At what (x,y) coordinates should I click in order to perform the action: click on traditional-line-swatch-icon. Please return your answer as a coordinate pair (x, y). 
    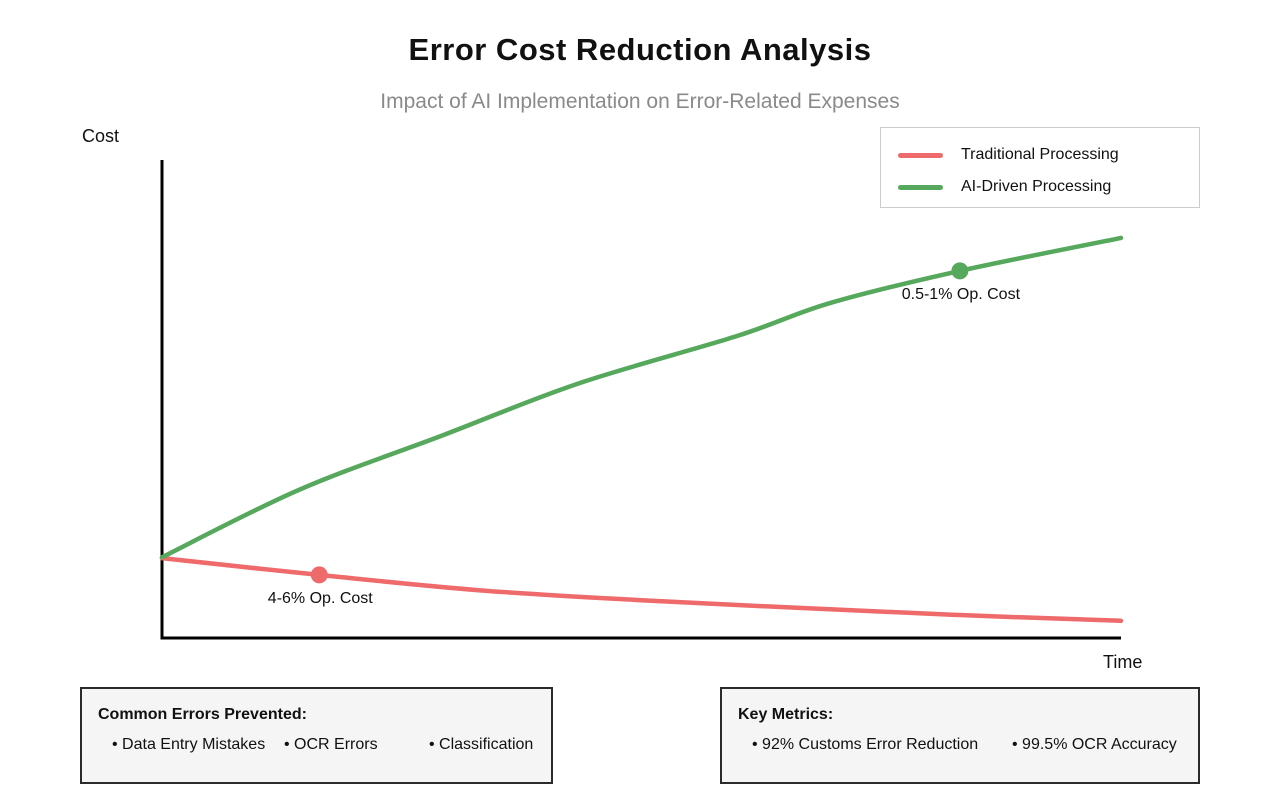
    Looking at the image, I should click on (920, 155).